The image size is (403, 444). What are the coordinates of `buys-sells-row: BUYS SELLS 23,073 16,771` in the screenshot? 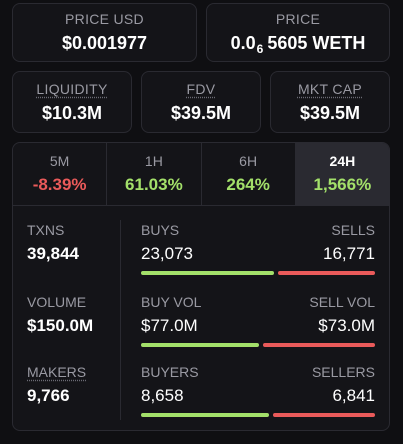 It's located at (258, 248).